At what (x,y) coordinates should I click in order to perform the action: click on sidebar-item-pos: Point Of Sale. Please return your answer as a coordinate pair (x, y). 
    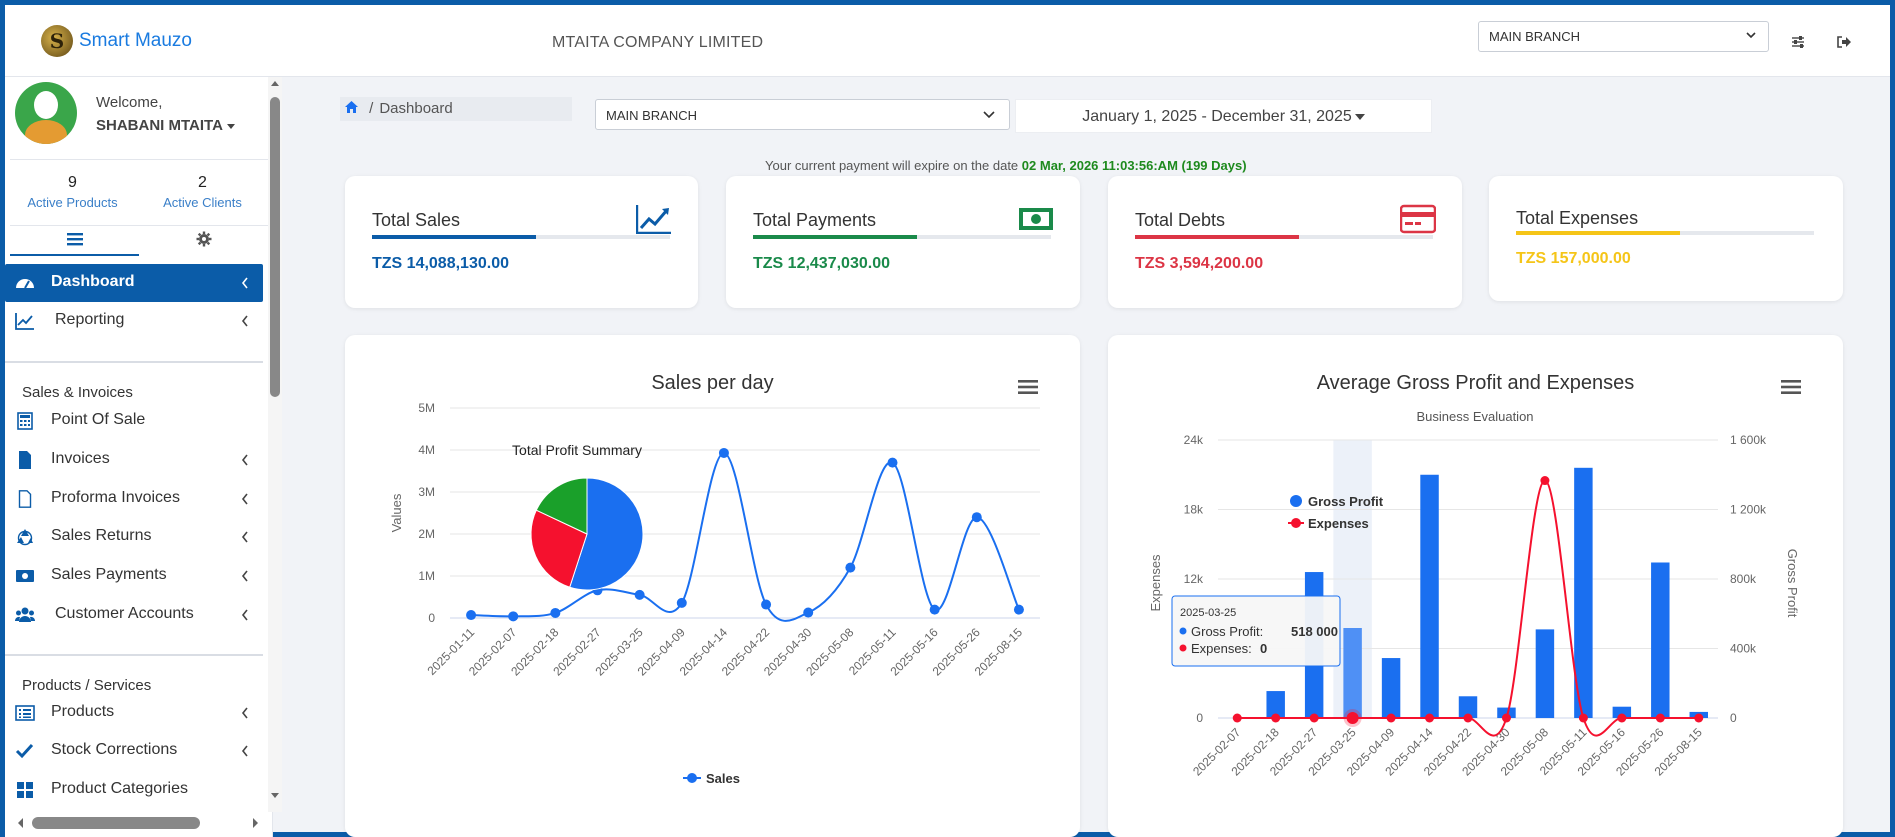
    Looking at the image, I should click on (134, 421).